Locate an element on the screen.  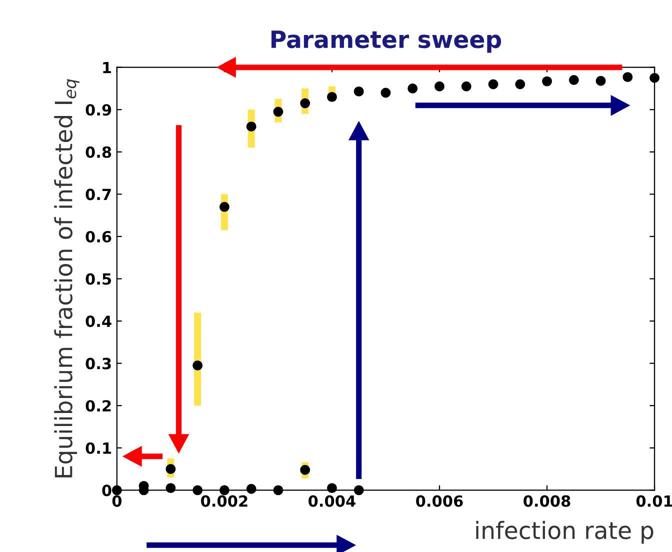
x-axis-title: infection rate p is located at coordinates (565, 532).